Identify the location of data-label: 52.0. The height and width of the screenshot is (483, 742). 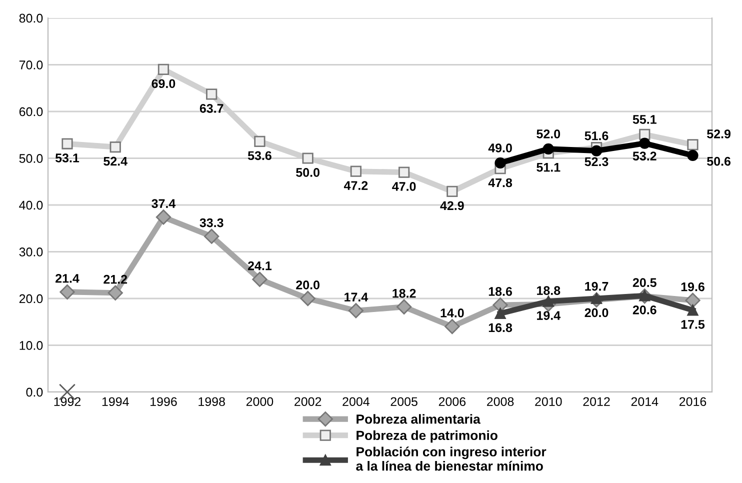
(548, 134).